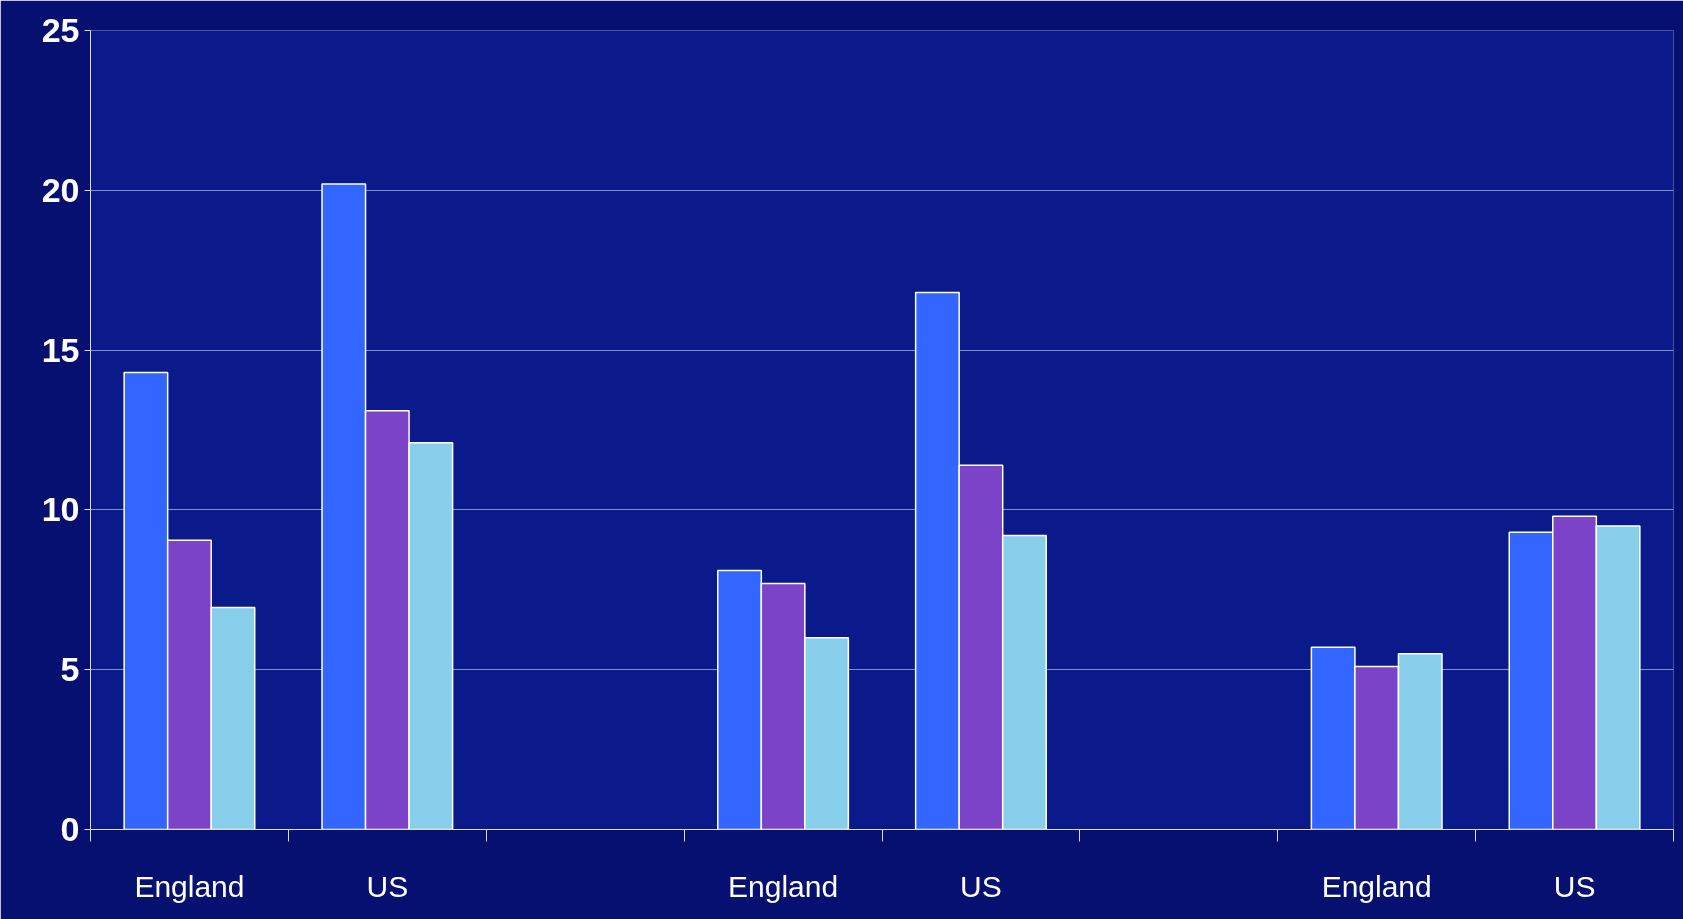 The width and height of the screenshot is (1683, 919). Describe the element at coordinates (60, 509) in the screenshot. I see `y-tick-label: 10` at that location.